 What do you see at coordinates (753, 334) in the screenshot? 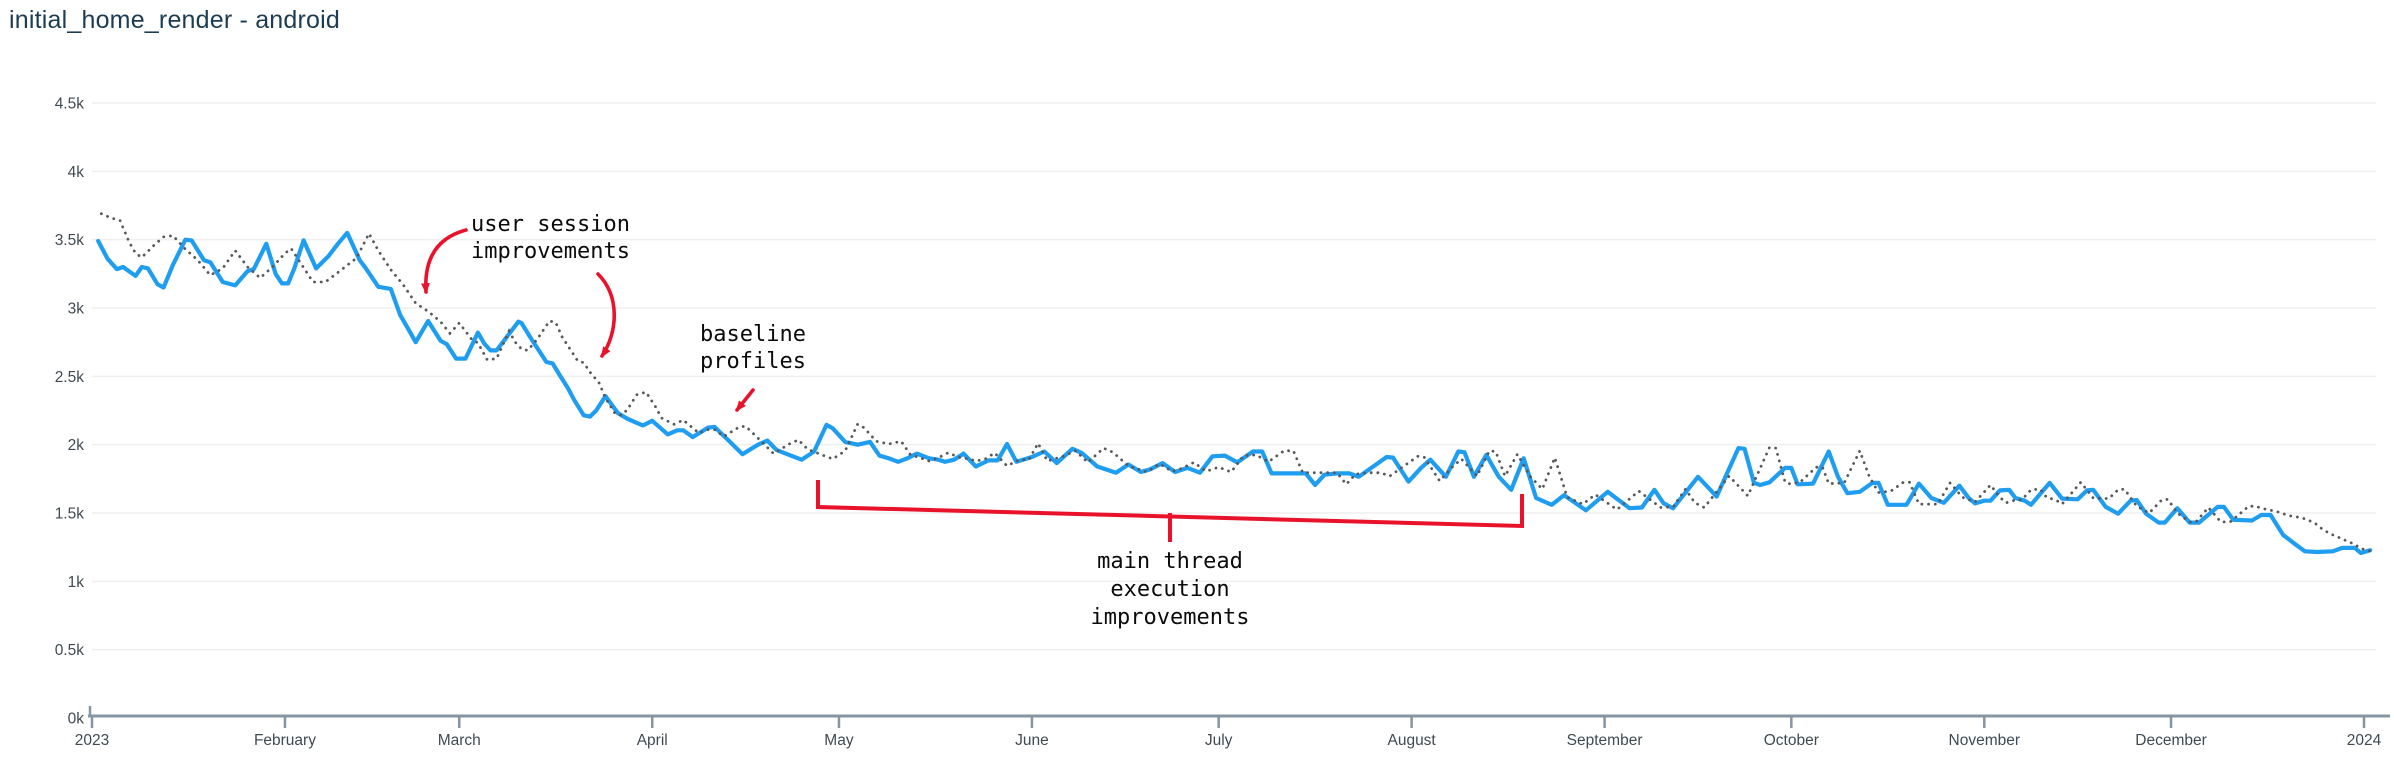
I see `annotation-baseline-profiles: baseline` at bounding box center [753, 334].